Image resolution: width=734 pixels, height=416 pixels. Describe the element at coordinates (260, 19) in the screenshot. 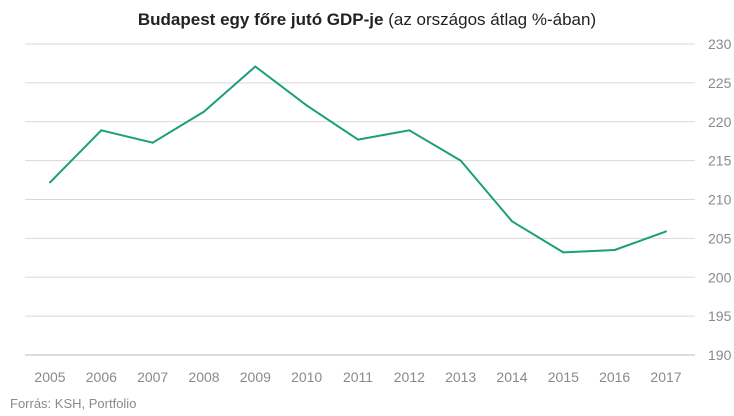

I see `chart-title-main: Budapest egy főre jutó GDP-je` at that location.